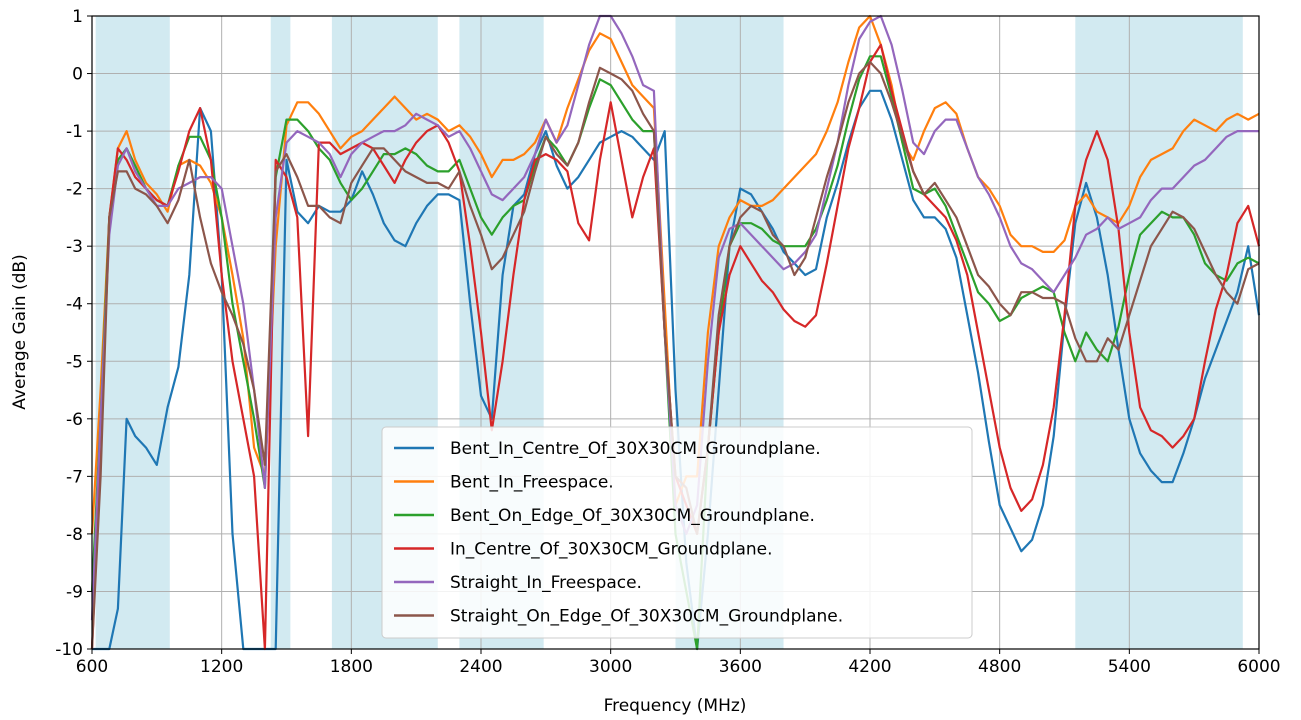 This screenshot has width=1301, height=720. I want to click on legend-entry: Straight_In_Freespace., so click(546, 583).